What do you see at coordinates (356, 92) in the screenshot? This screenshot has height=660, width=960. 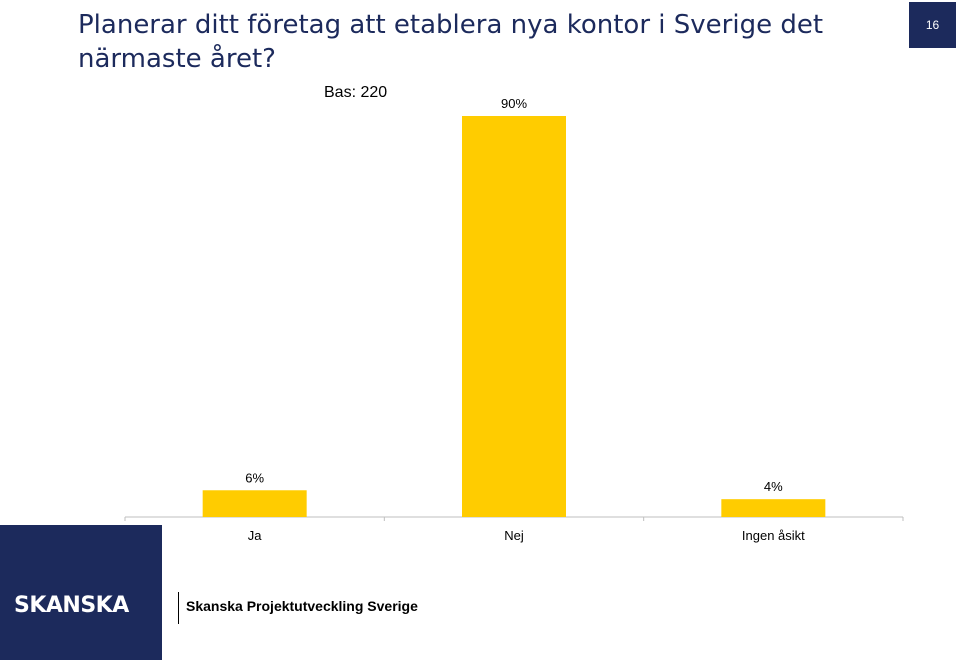 I see `base-label: Bas: 220` at bounding box center [356, 92].